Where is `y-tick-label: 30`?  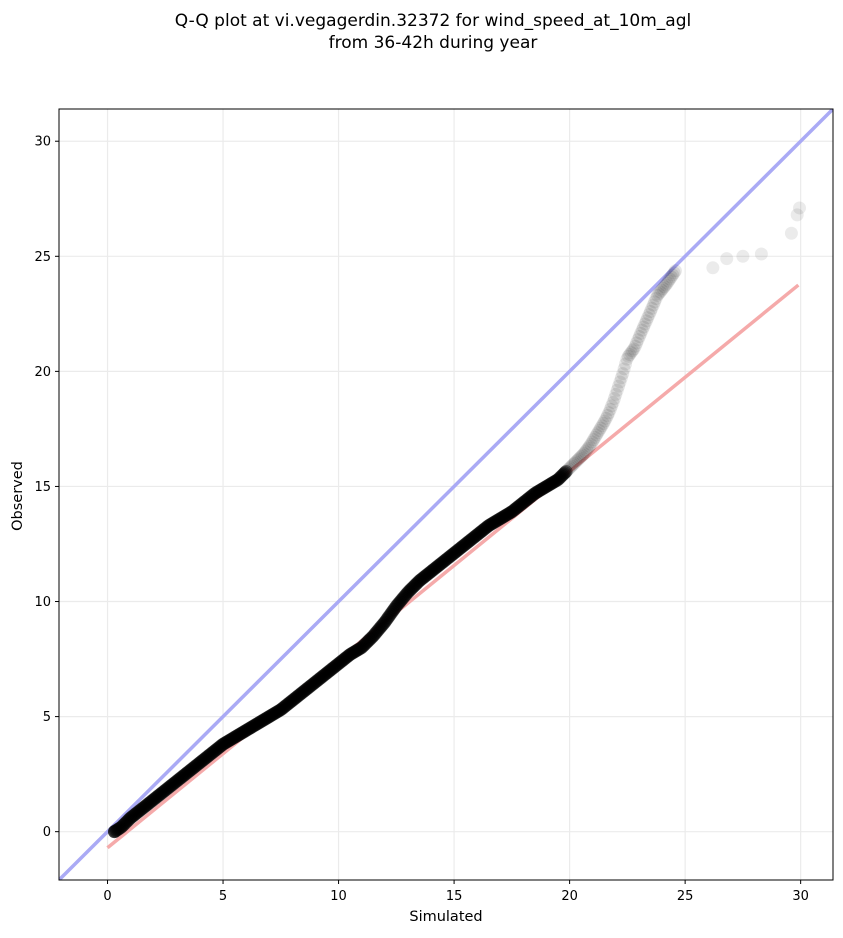
y-tick-label: 30 is located at coordinates (42, 142).